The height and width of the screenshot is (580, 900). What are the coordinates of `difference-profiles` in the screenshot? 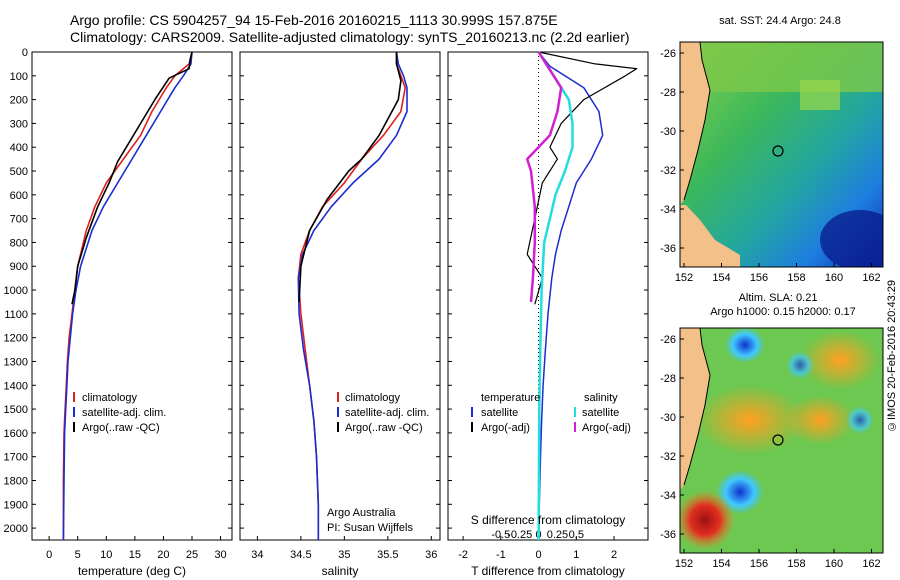 It's located at (581, 296).